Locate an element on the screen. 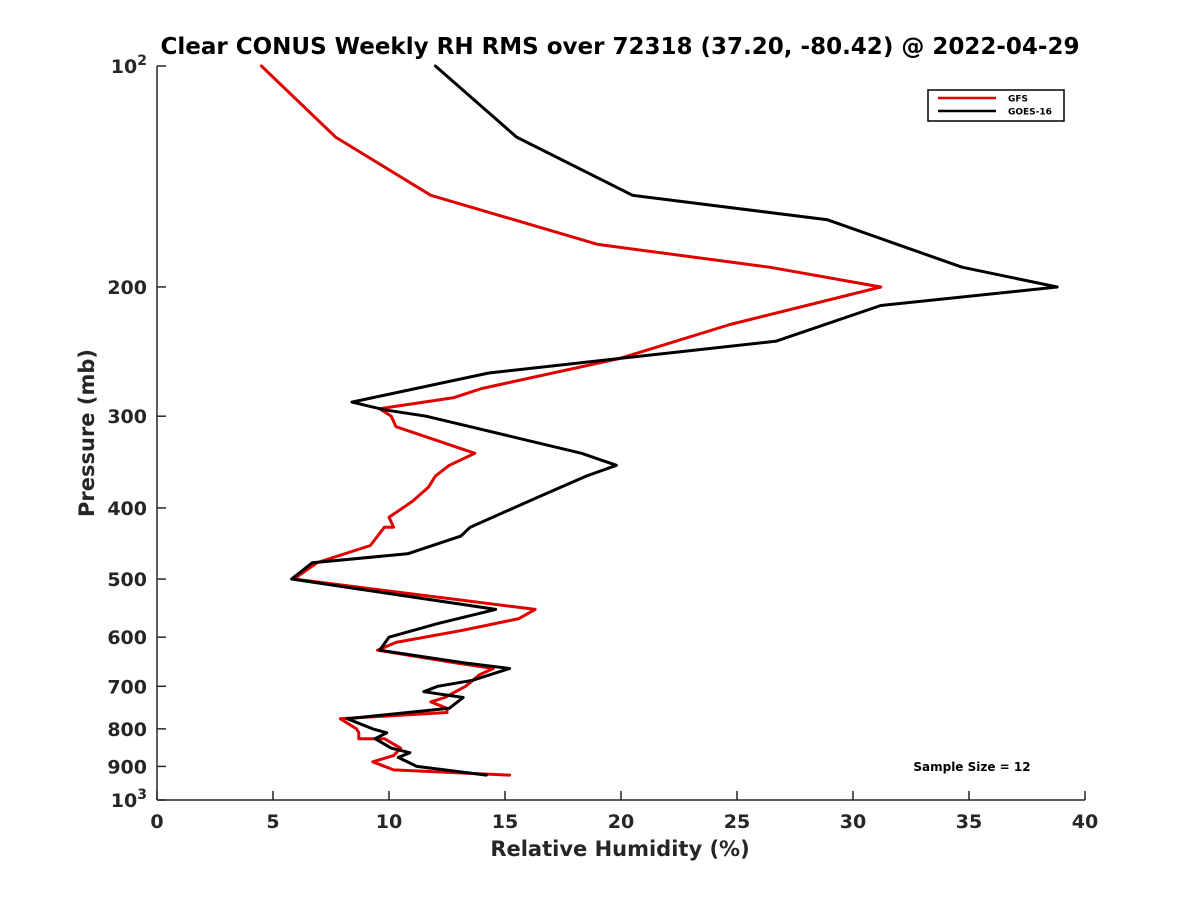  legend-label-goes-16: GOES-16 is located at coordinates (1030, 113).